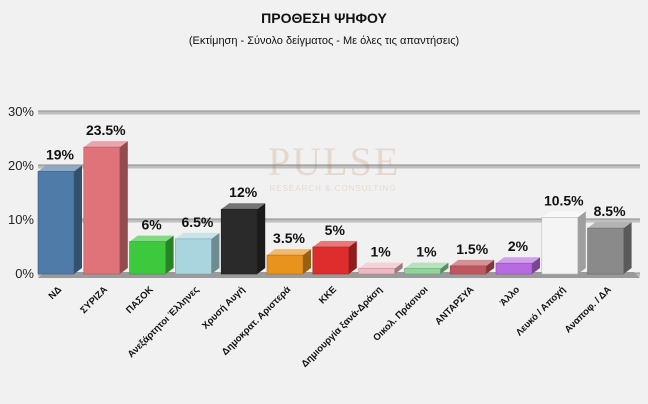  I want to click on y-tick-label: 10%, so click(21, 219).